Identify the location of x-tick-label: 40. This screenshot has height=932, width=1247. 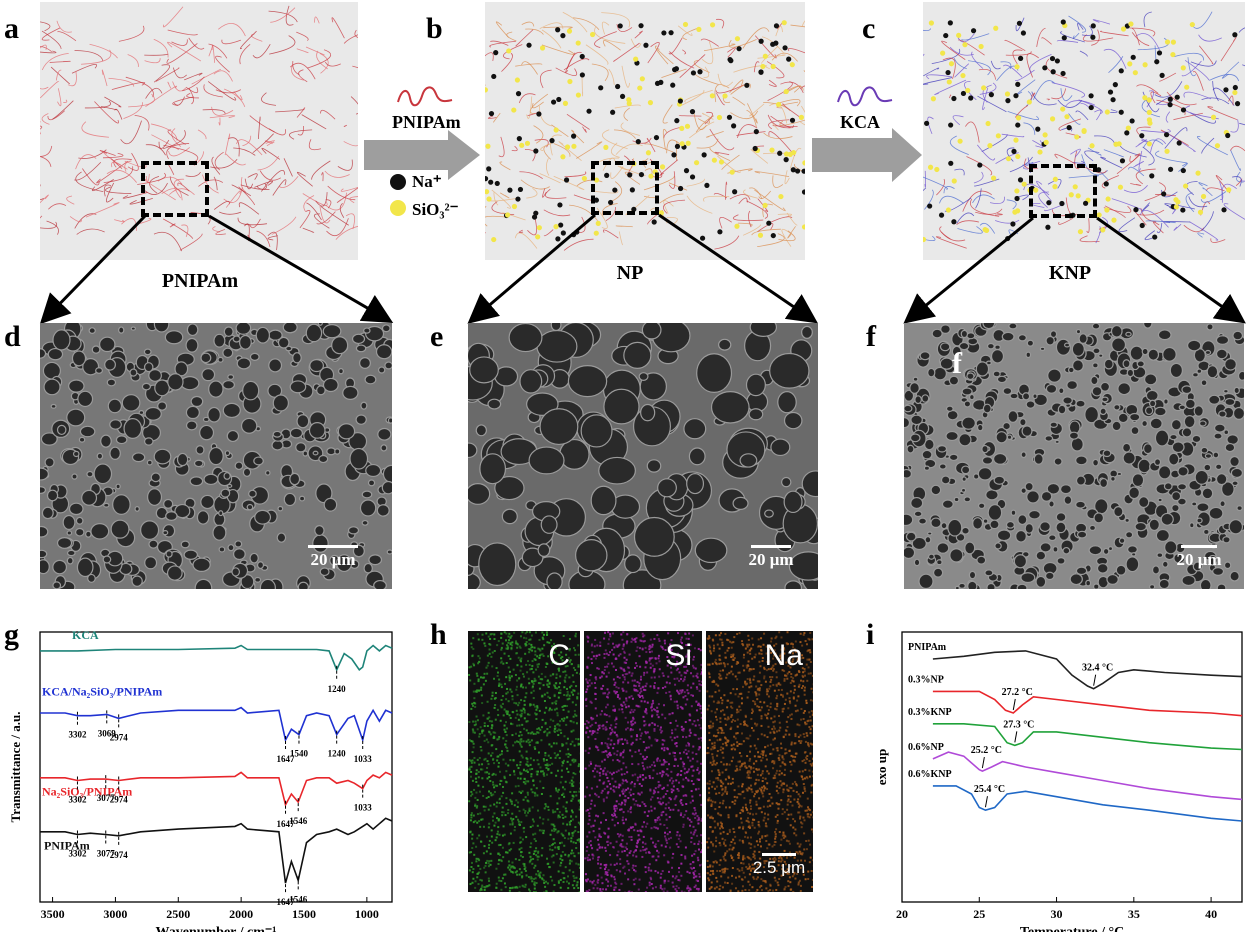
(1211, 914).